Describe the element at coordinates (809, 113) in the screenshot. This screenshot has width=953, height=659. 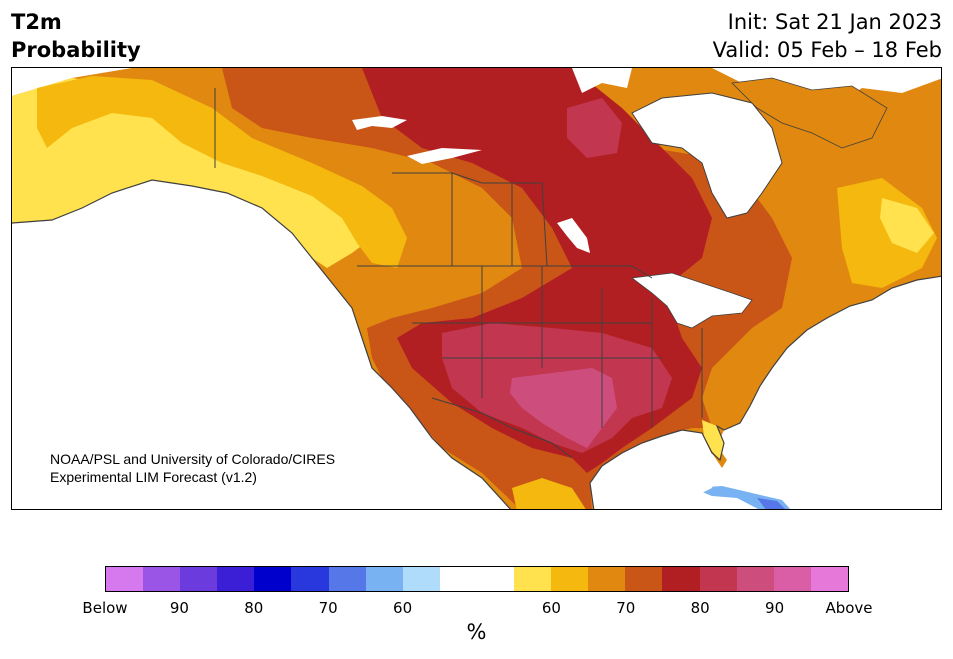
I see `baffin-island` at that location.